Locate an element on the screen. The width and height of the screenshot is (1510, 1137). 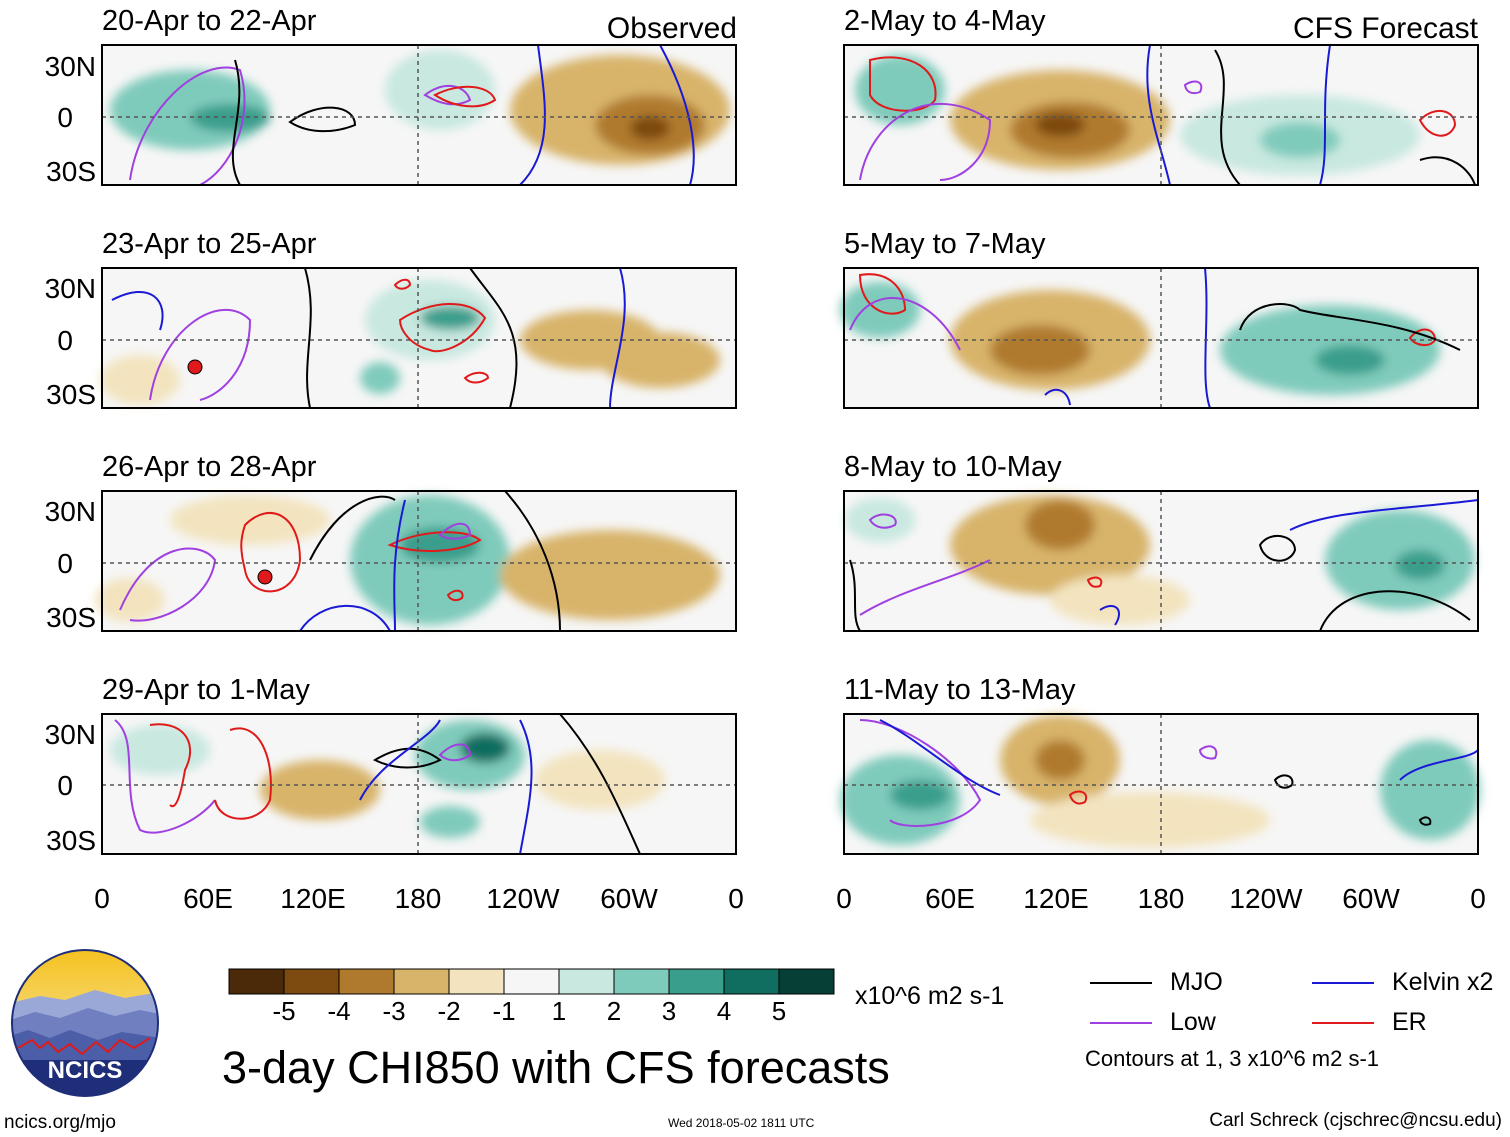
panel-obs-2: 23-Apr to 25-Apr is located at coordinates (418, 318).